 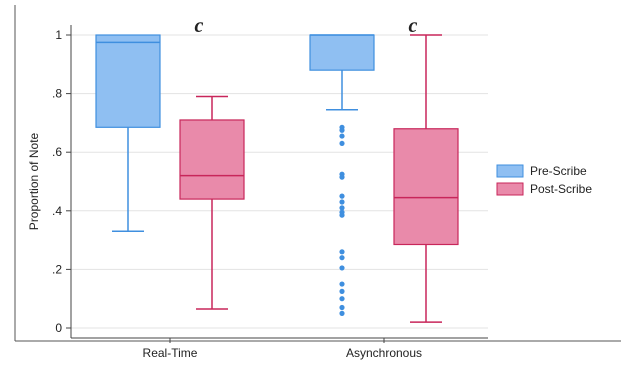 I want to click on annotation-0: c, so click(x=199, y=26).